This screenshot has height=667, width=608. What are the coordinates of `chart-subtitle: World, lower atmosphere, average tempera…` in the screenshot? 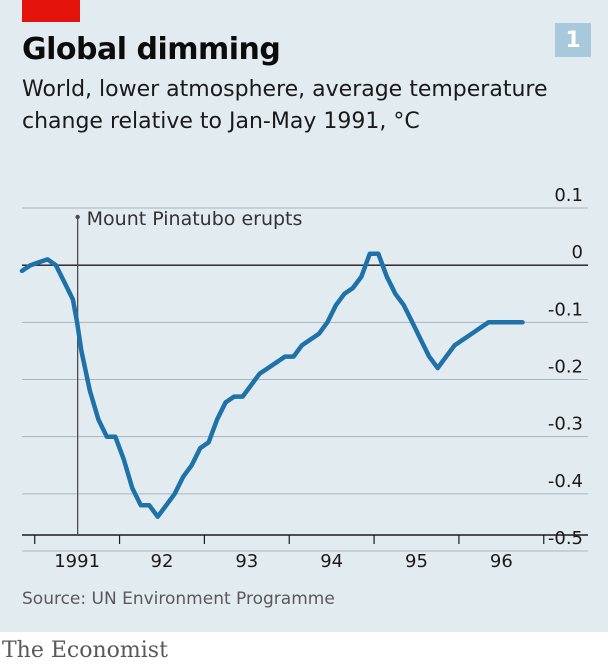 It's located at (285, 105).